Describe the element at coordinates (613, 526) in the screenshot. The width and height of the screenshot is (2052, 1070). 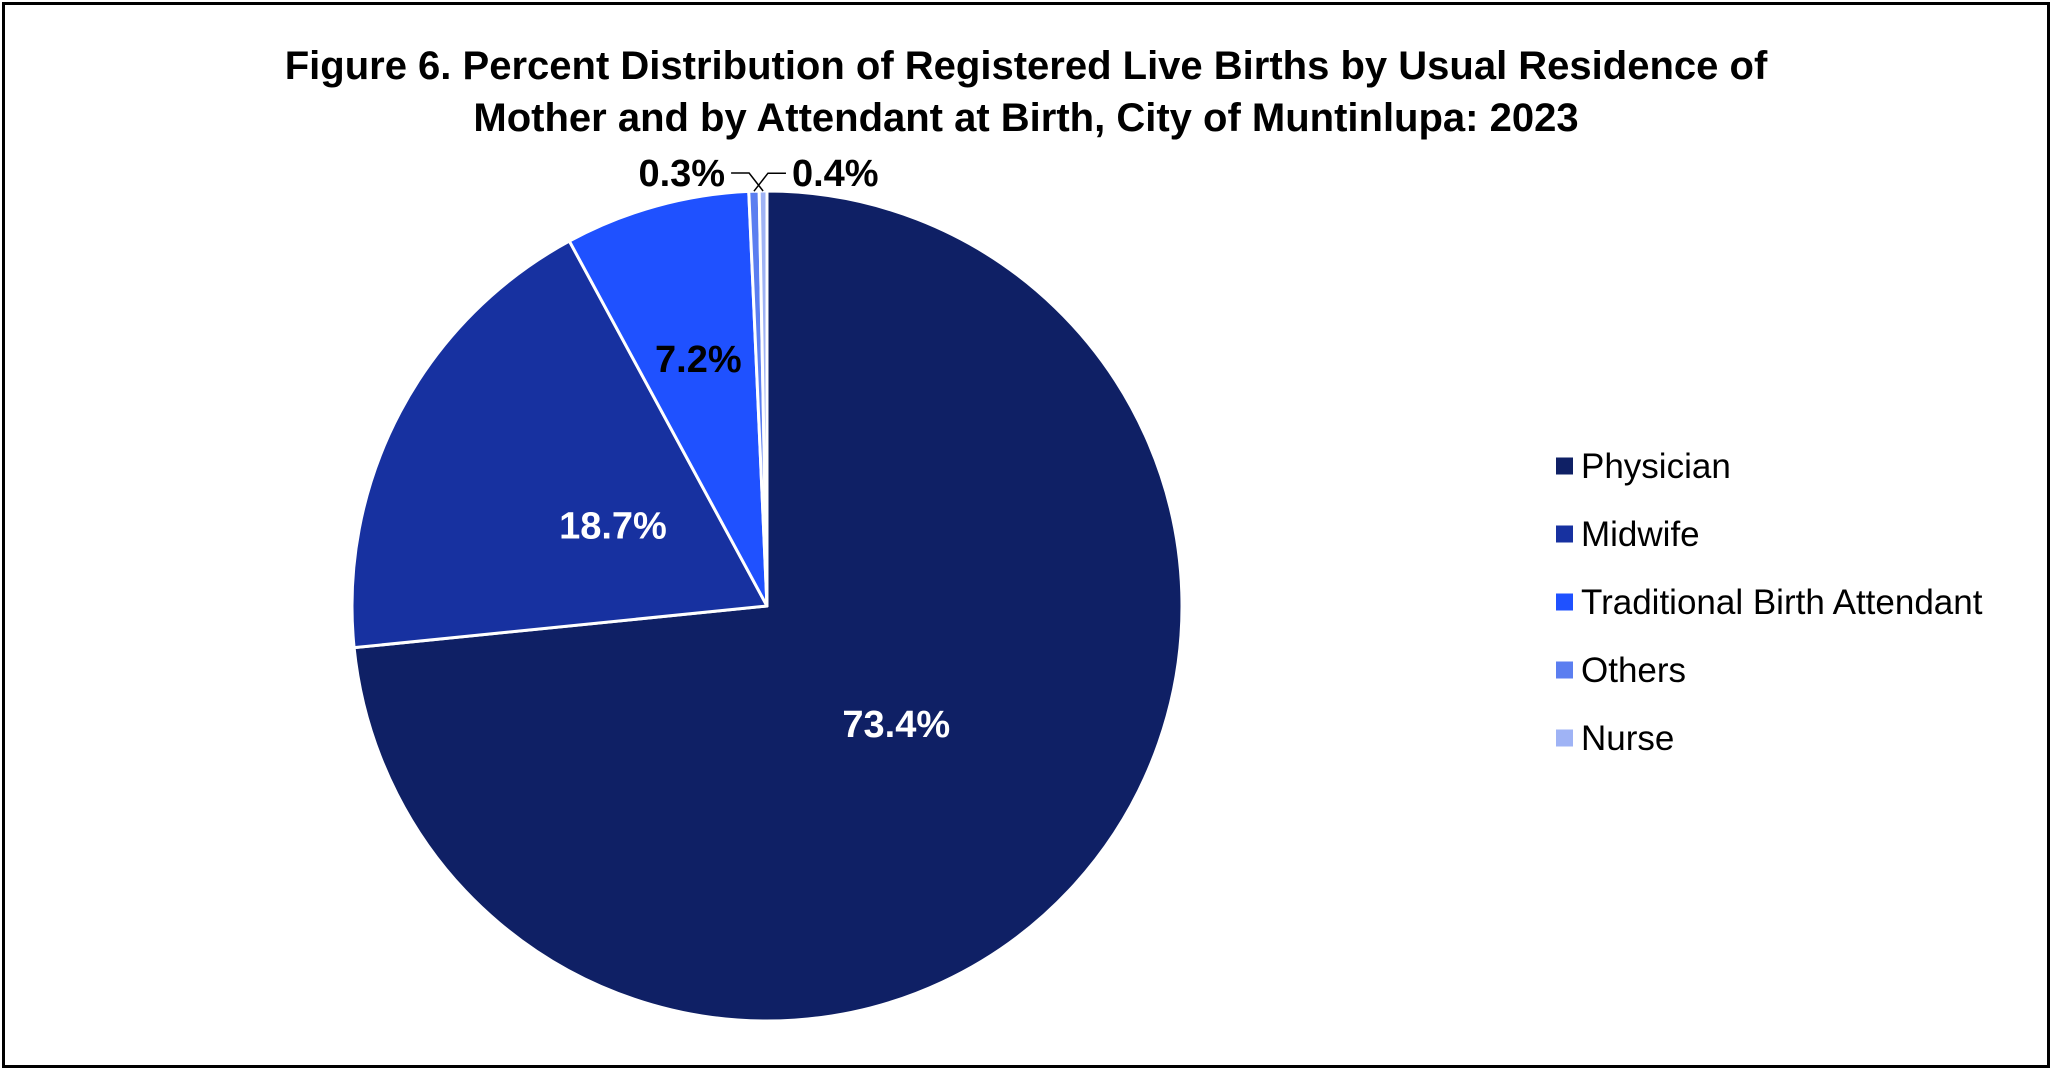
I see `data-label-midwife: 18.7%` at that location.